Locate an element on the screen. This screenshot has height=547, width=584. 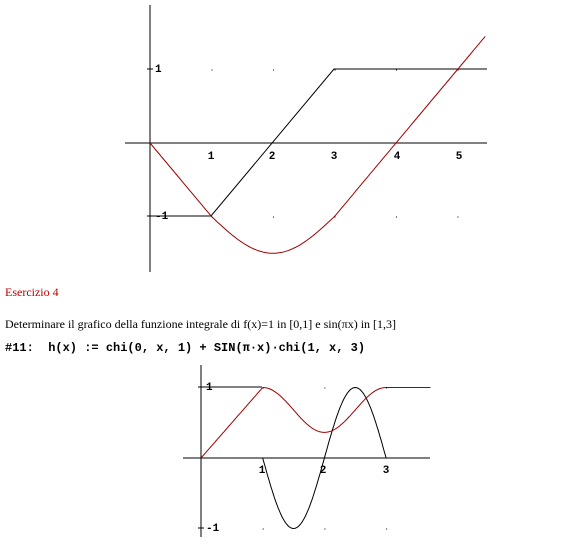
x-tick-label: 5 is located at coordinates (459, 157).